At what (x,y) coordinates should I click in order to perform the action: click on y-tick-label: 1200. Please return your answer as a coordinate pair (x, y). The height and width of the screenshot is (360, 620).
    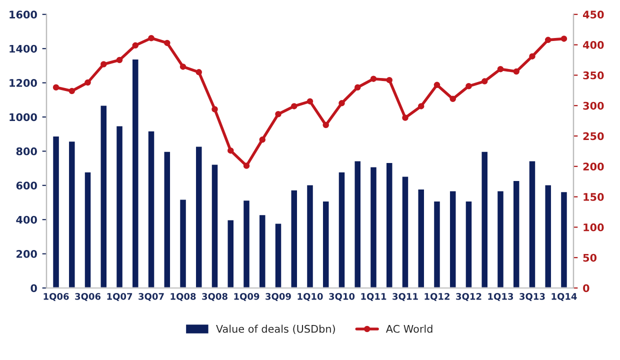
    Looking at the image, I should click on (23, 83).